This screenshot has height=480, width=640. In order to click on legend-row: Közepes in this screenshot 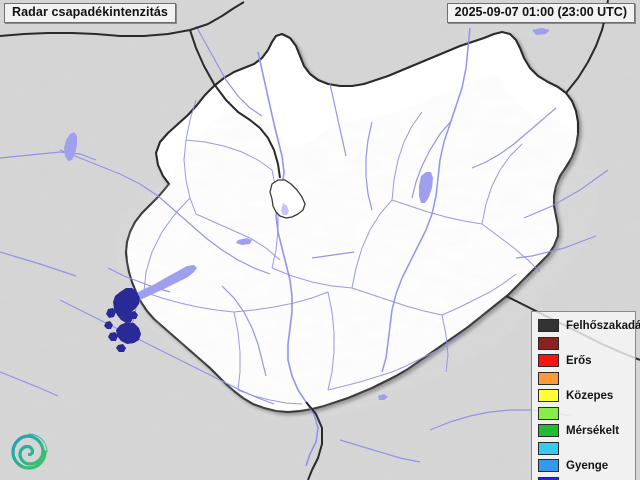, I will do `click(583, 396)`.